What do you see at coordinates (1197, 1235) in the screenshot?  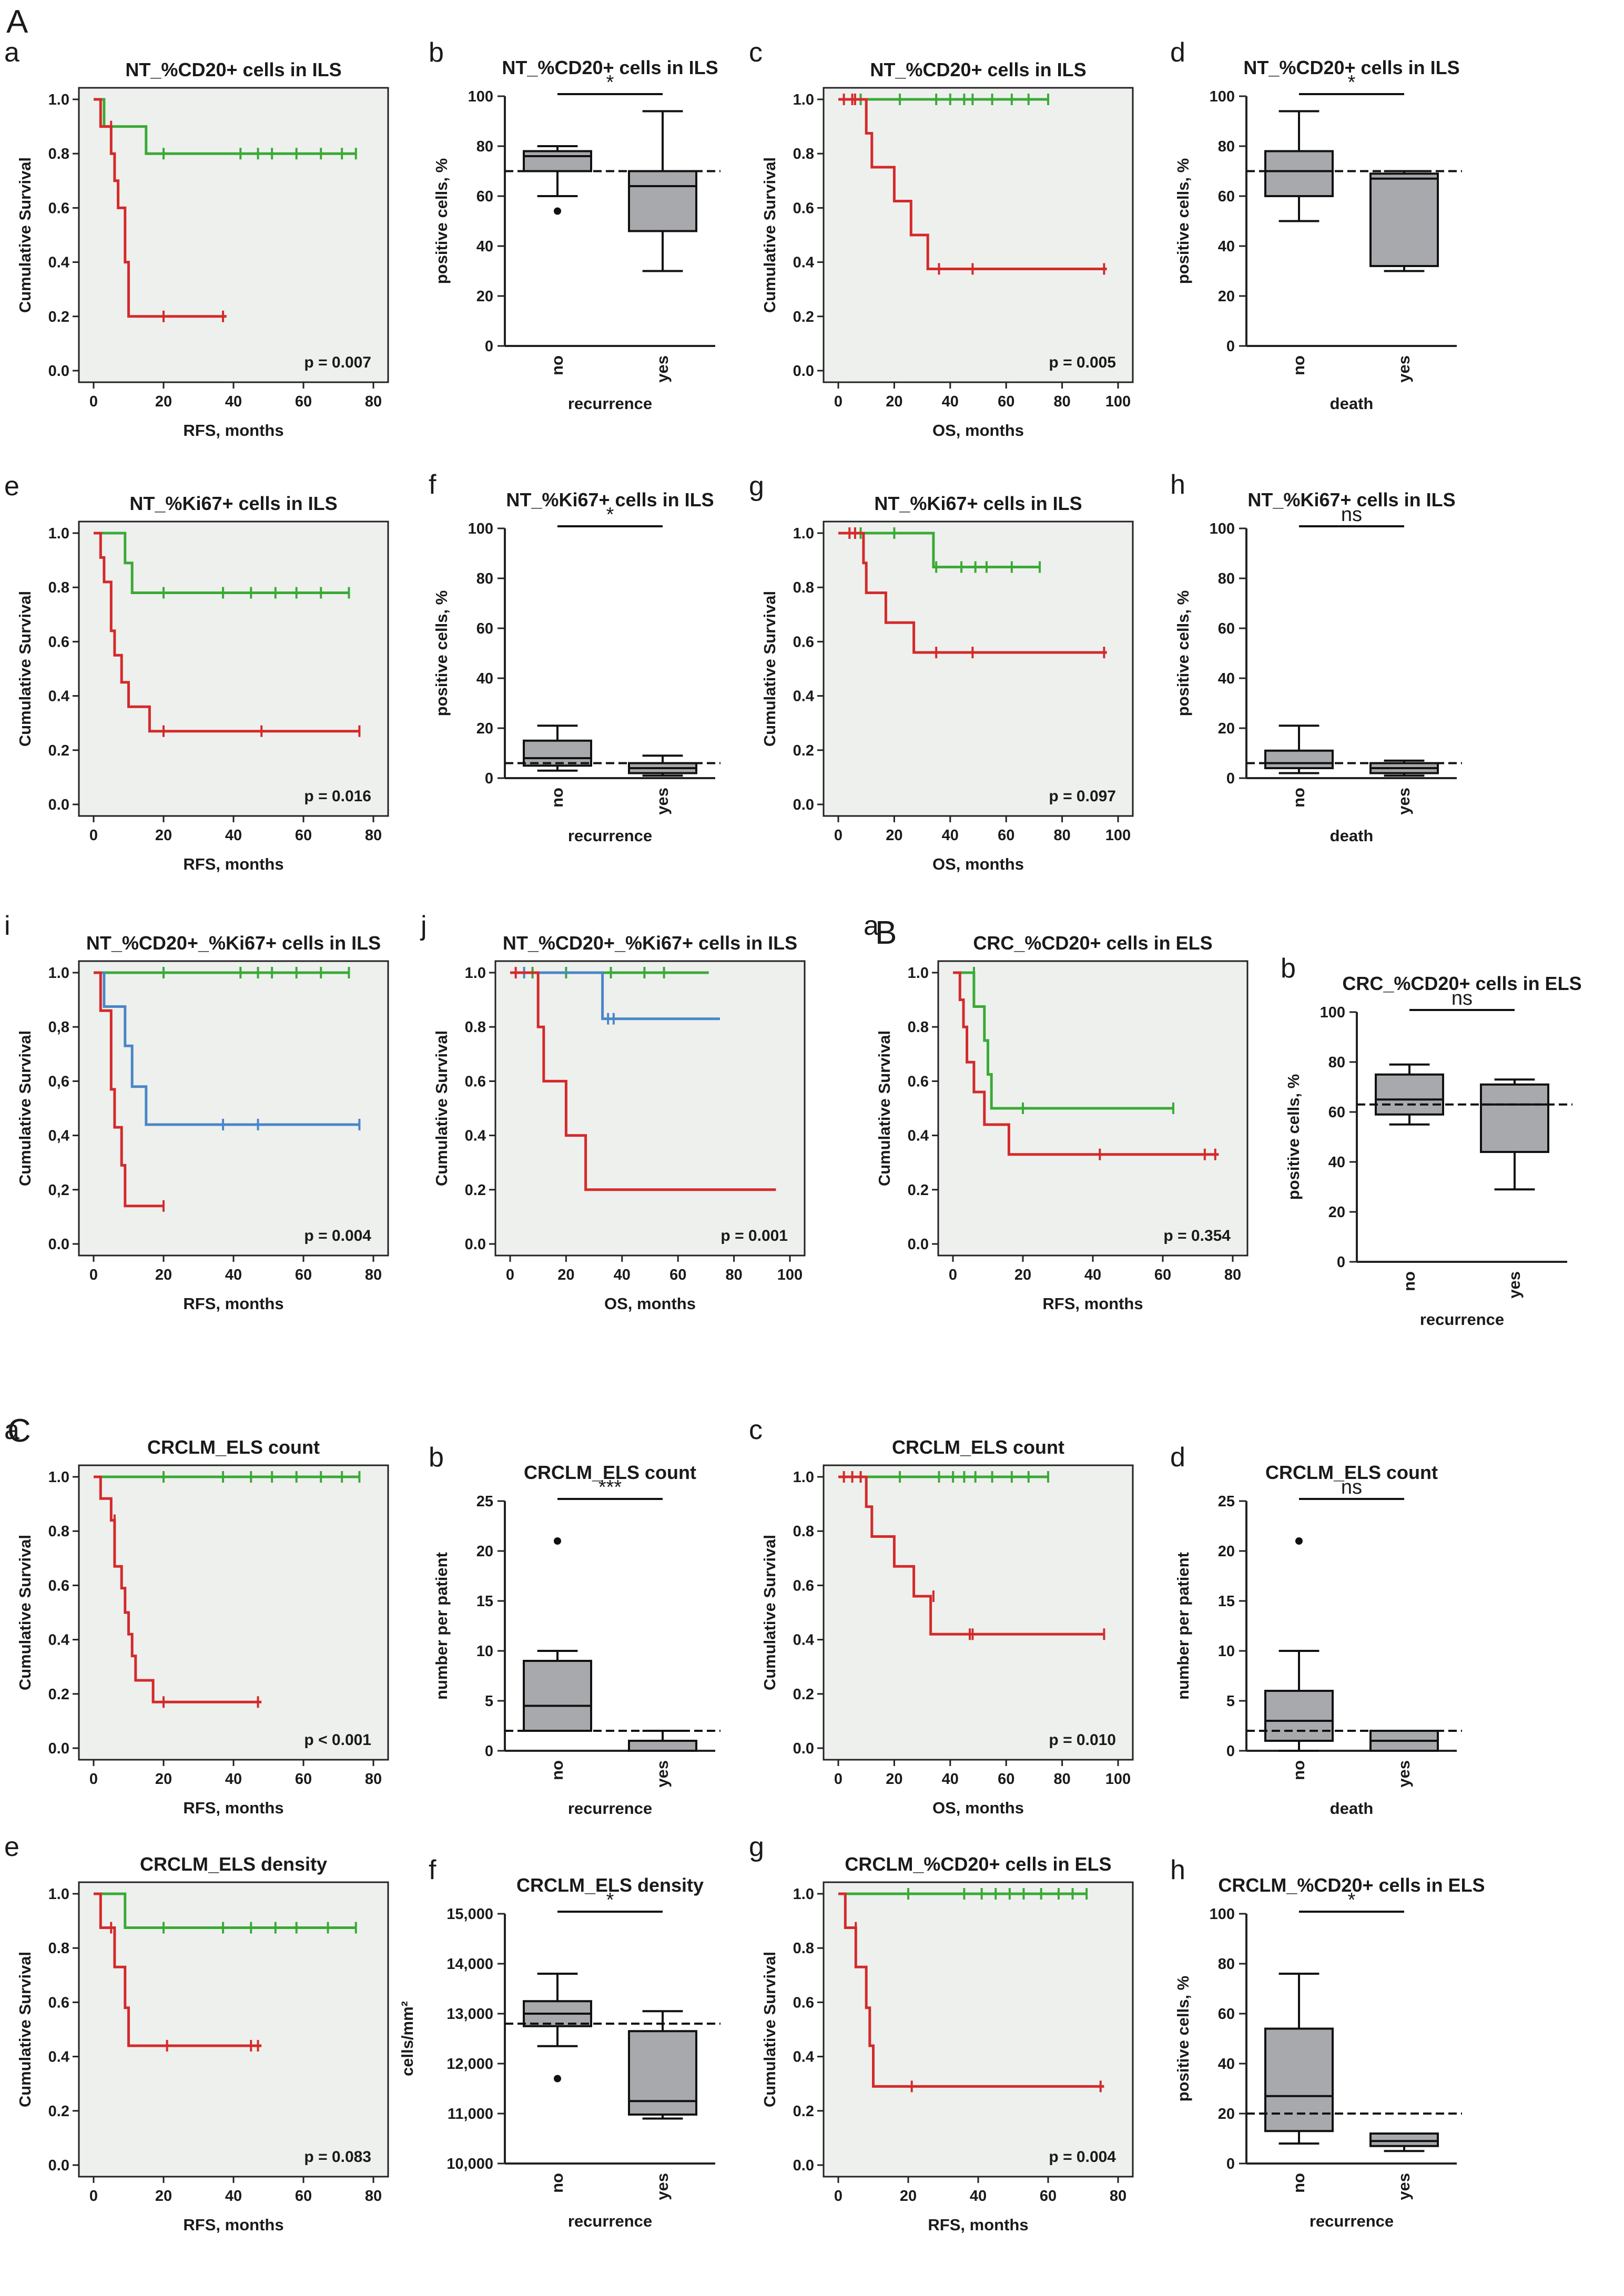 I see `p-value: p = 0.354` at bounding box center [1197, 1235].